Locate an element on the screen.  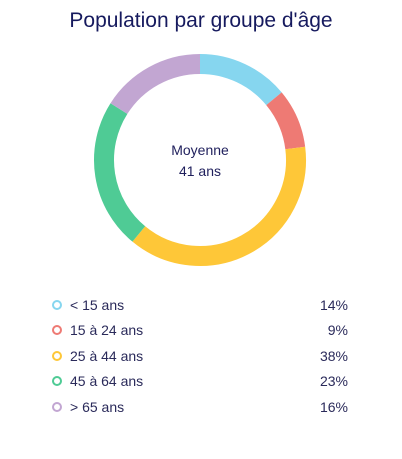
legend-value: 23% is located at coordinates (333, 381).